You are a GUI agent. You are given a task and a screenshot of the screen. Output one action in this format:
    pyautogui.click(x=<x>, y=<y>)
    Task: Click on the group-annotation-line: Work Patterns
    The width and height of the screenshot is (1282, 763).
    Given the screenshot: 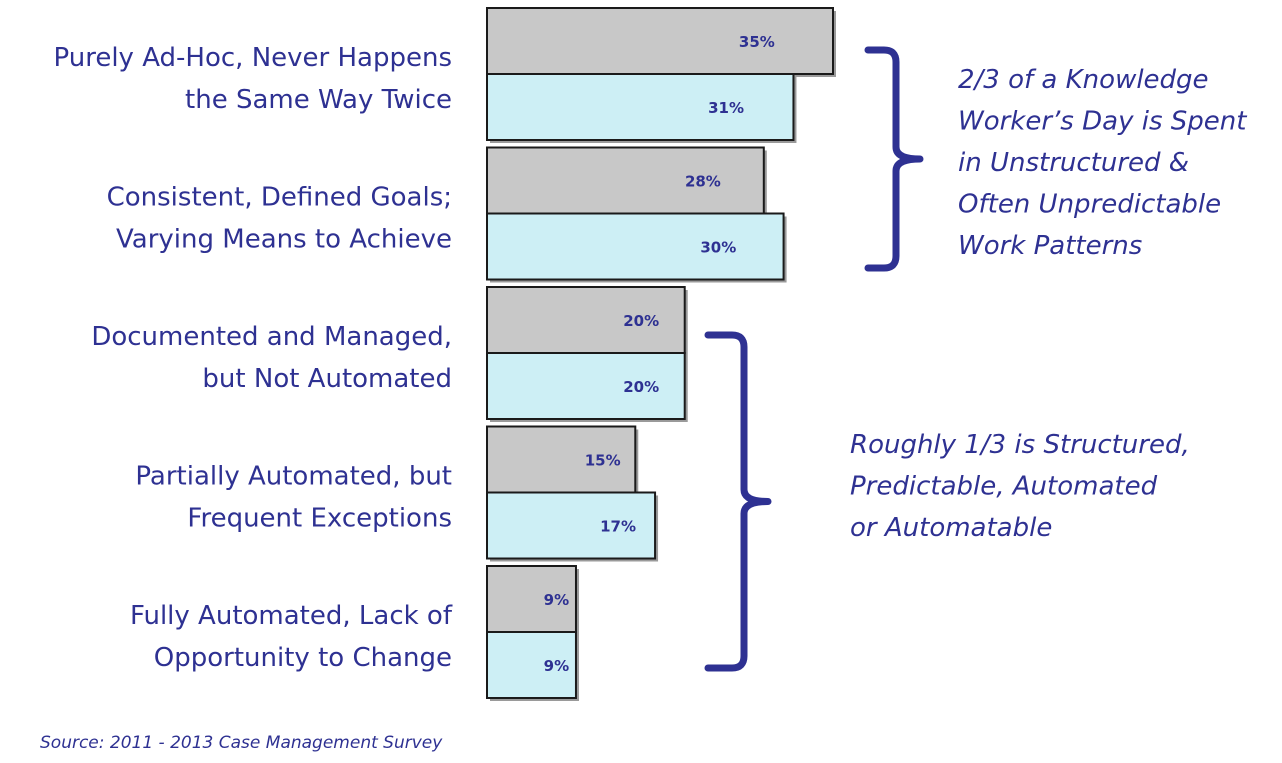 What is the action you would take?
    pyautogui.click(x=1050, y=246)
    